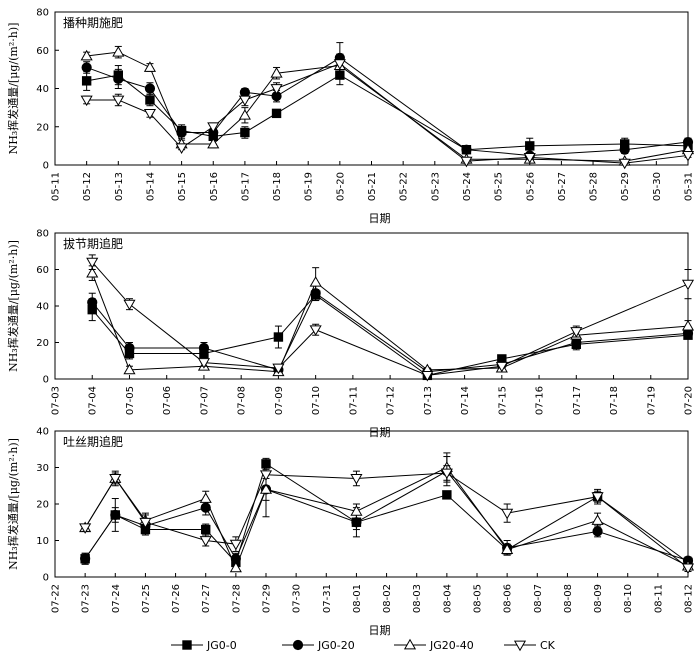  What do you see at coordinates (297, 598) in the screenshot?
I see `x-tick-label: 07-30` at bounding box center [297, 598].